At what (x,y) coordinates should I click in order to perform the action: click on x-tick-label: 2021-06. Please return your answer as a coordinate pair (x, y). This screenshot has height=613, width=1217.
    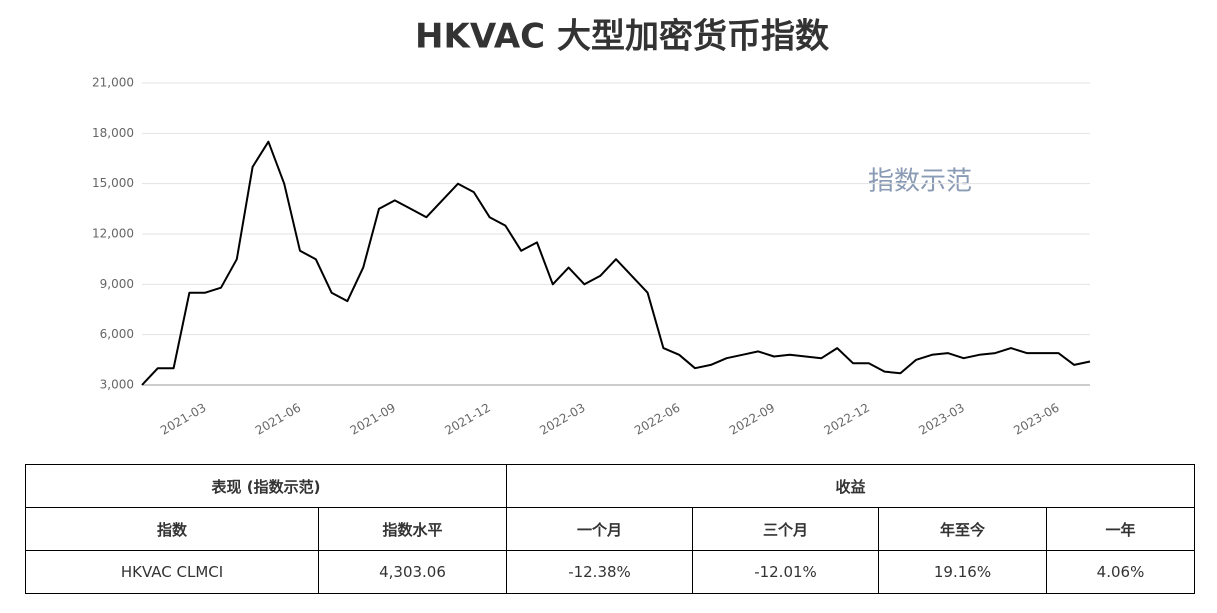
    Looking at the image, I should click on (278, 419).